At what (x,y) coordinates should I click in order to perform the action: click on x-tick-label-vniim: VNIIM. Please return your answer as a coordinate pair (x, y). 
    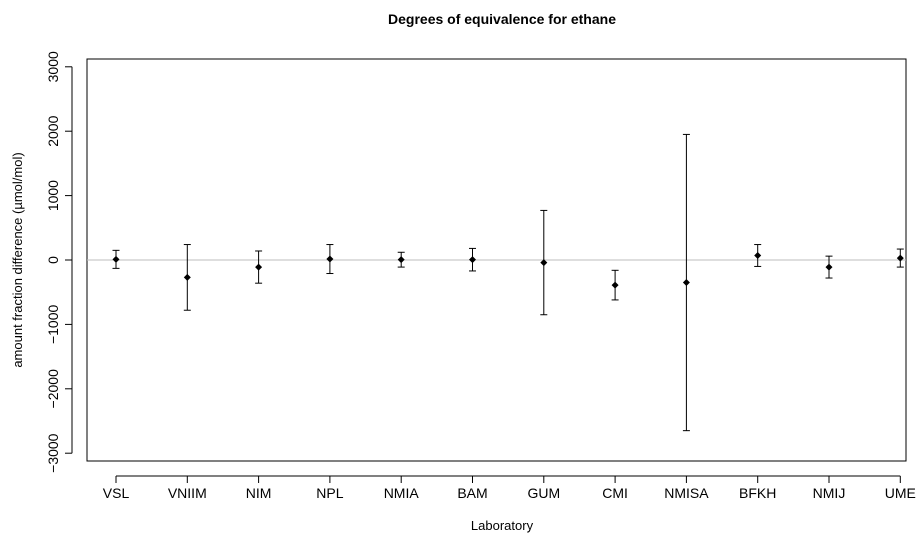
    Looking at the image, I should click on (187, 493).